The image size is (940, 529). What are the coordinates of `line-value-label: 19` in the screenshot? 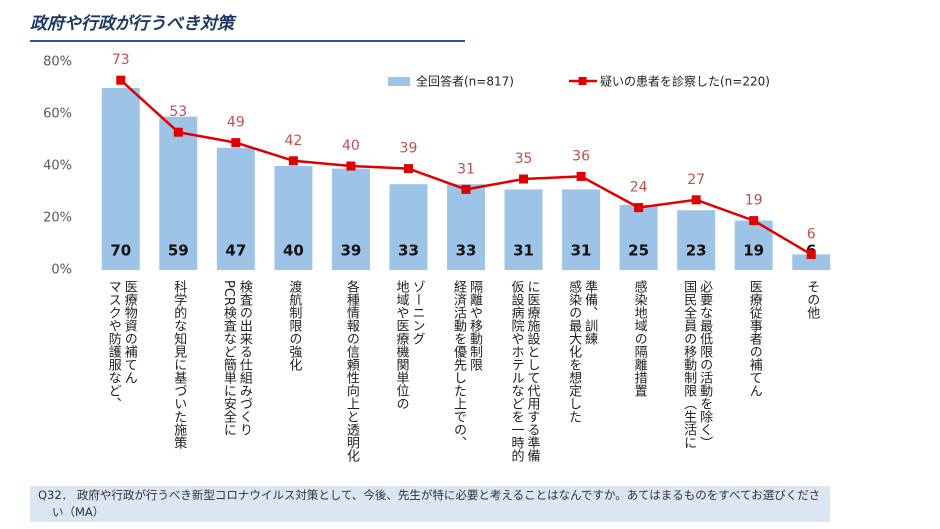 It's located at (754, 201).